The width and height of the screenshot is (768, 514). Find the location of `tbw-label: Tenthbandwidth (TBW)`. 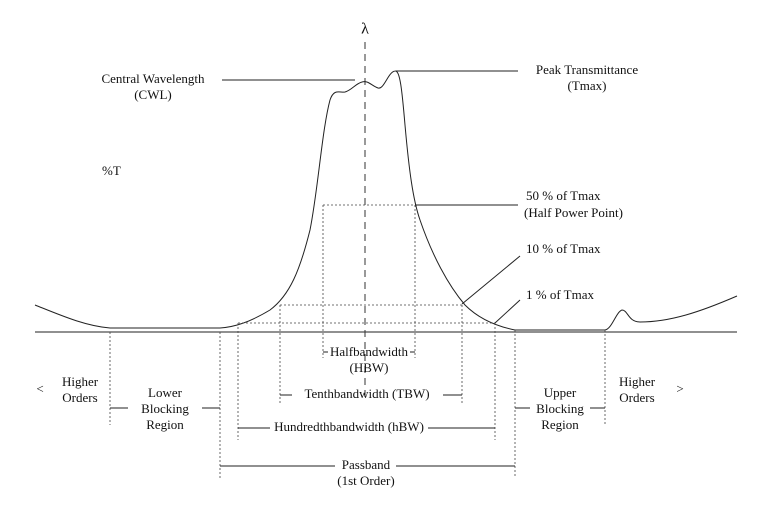

tbw-label: Tenthbandwidth (TBW) is located at coordinates (366, 393).